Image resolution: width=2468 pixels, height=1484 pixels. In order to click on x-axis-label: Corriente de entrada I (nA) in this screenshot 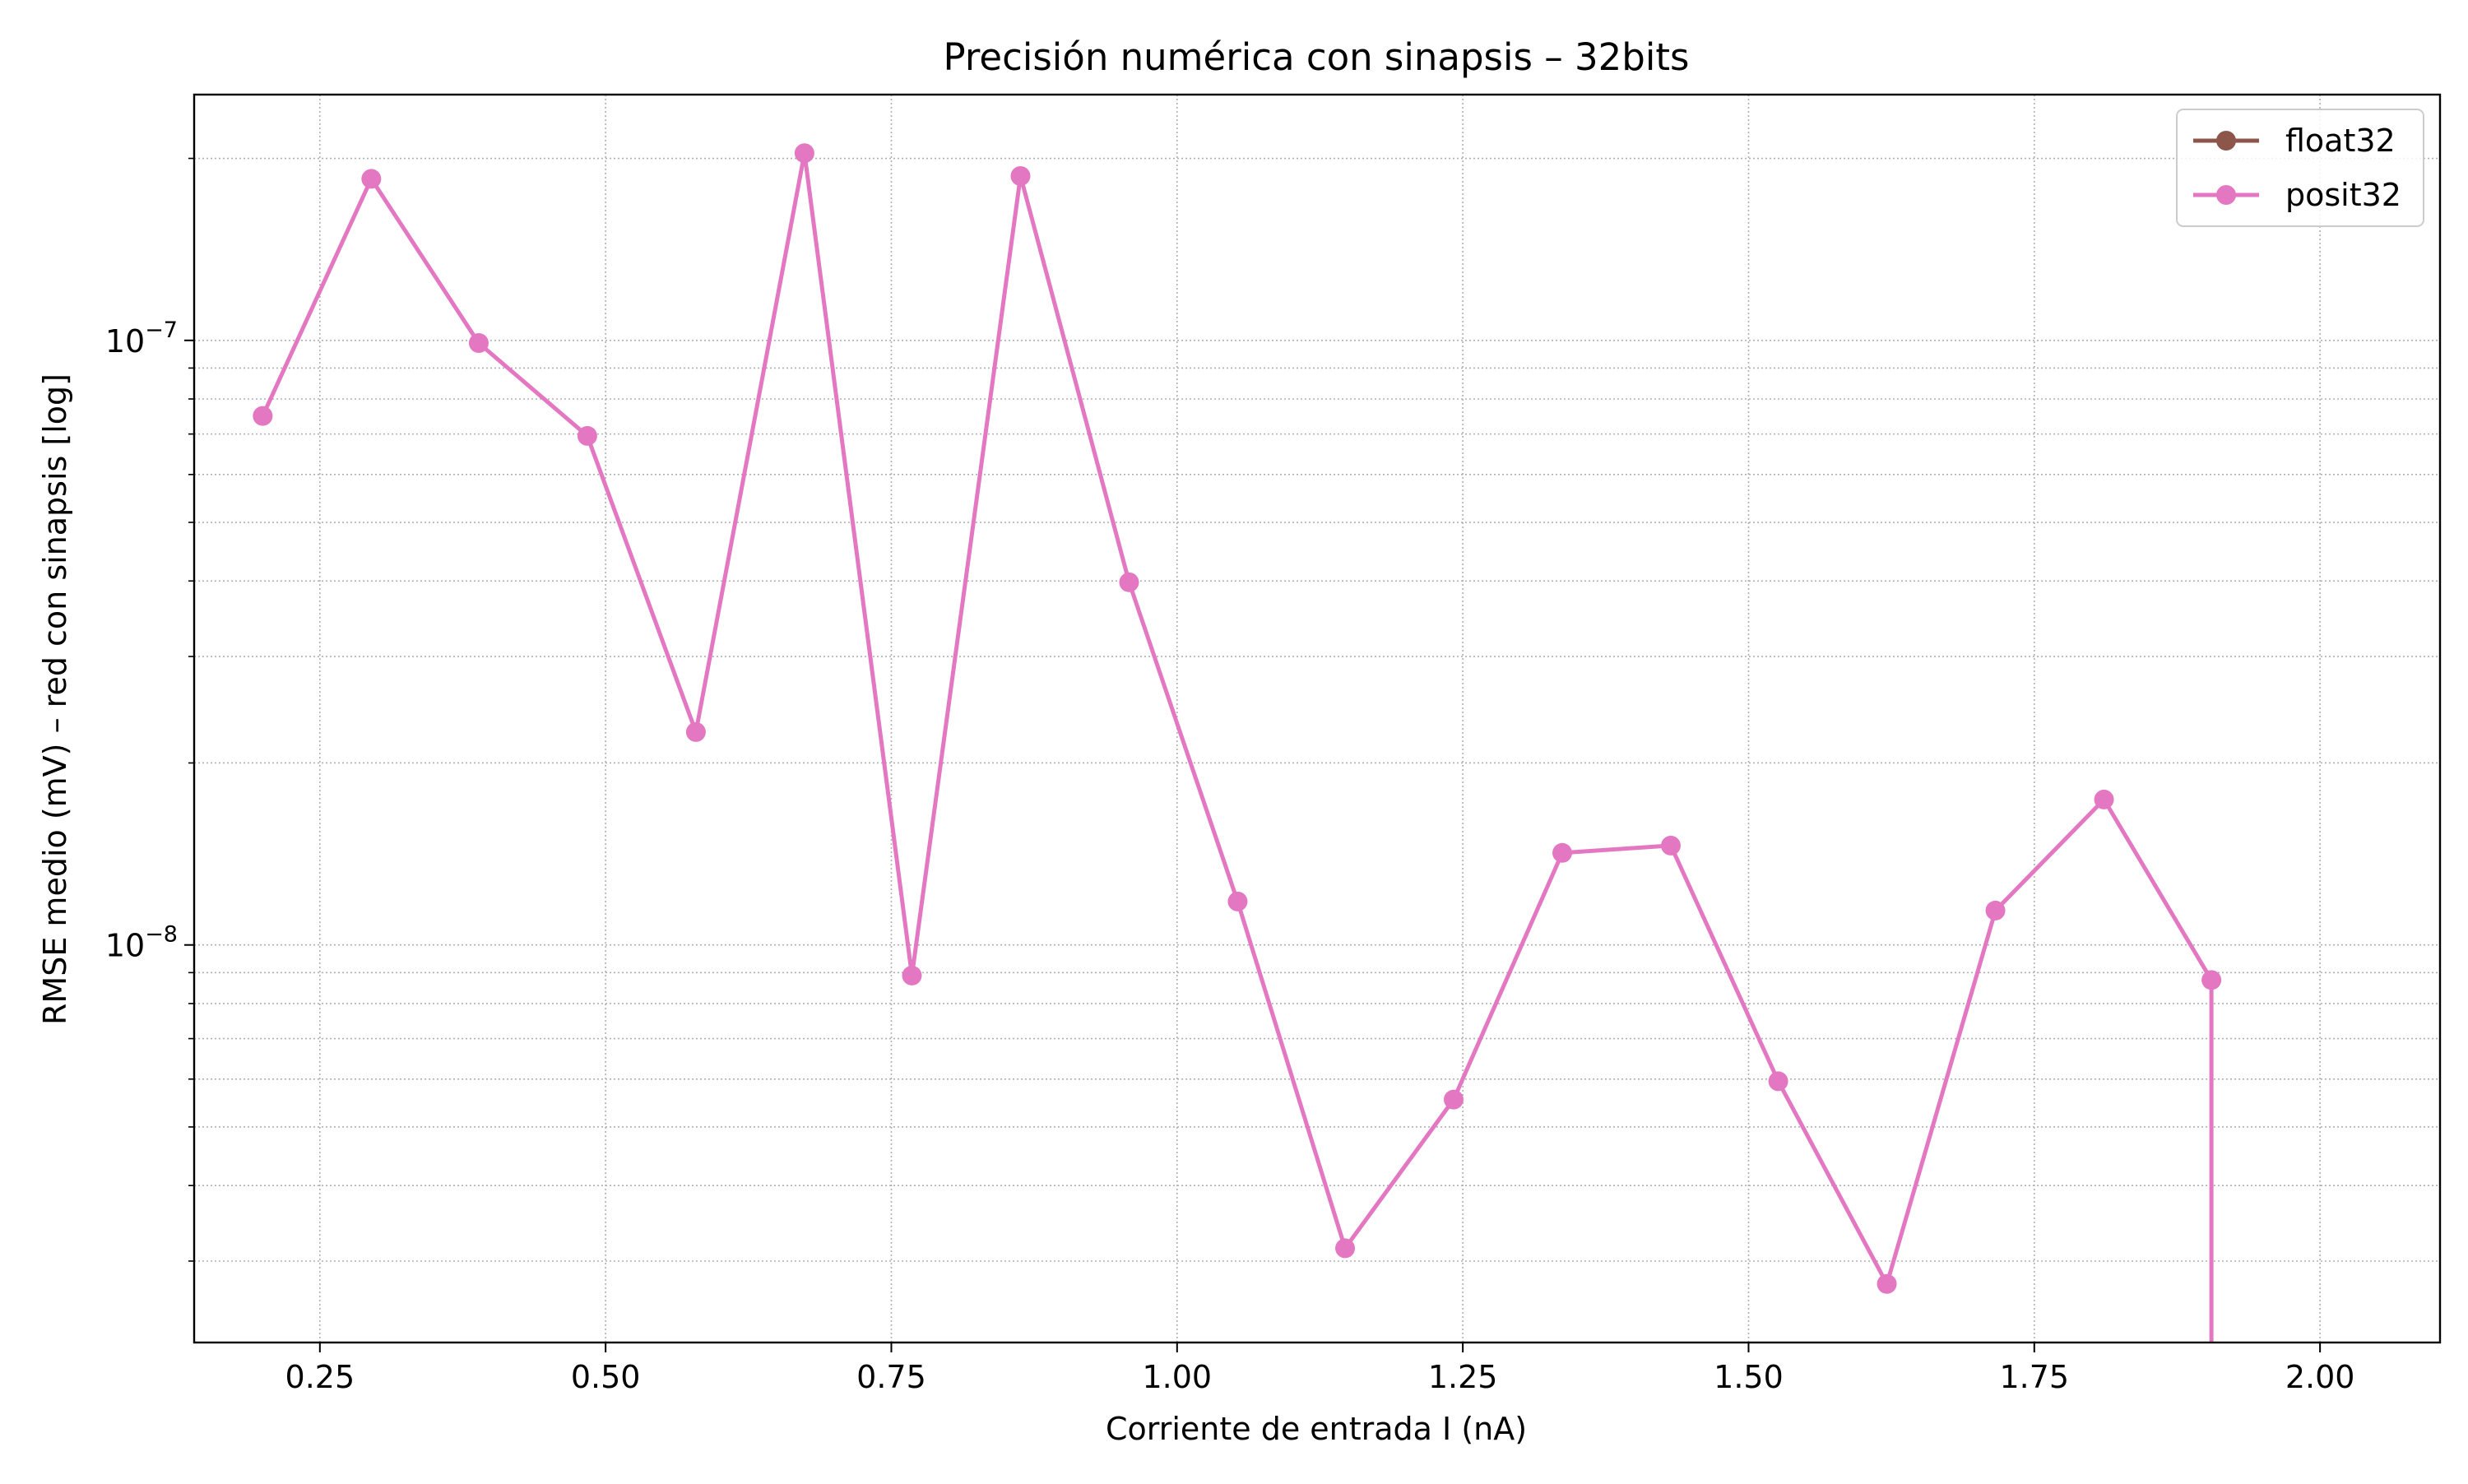, I will do `click(1316, 1429)`.